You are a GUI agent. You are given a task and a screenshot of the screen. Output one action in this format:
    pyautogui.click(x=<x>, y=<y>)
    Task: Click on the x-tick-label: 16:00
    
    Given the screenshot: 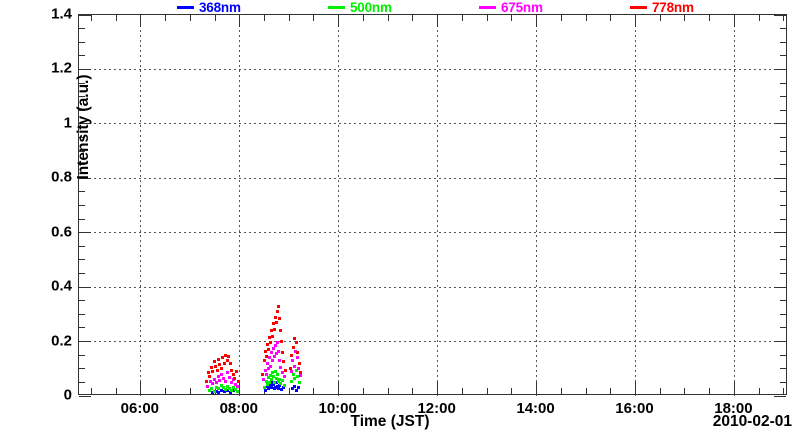 What is the action you would take?
    pyautogui.click(x=634, y=408)
    